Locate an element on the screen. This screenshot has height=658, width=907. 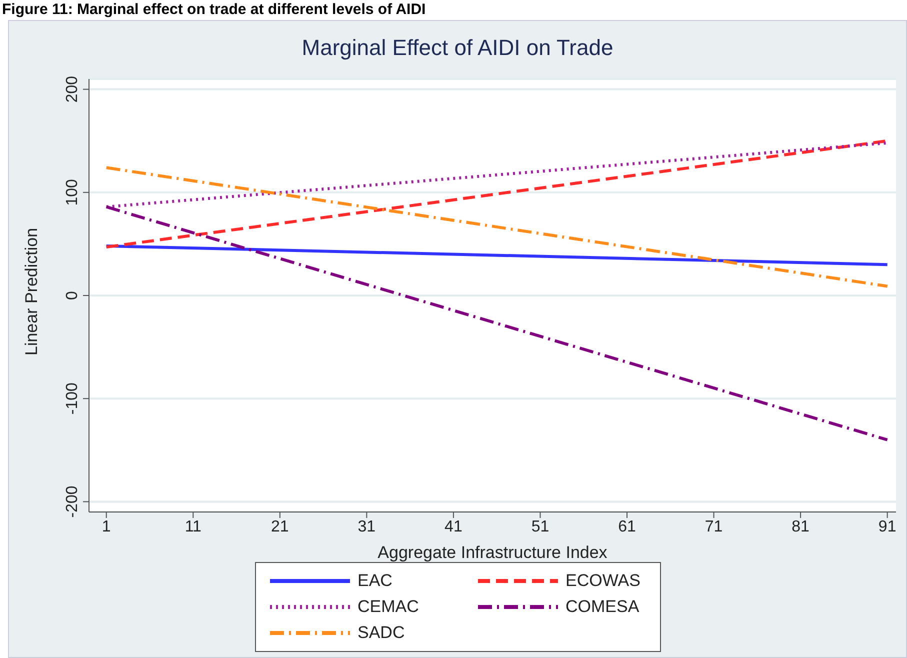
x-tick-label: 11 is located at coordinates (193, 527).